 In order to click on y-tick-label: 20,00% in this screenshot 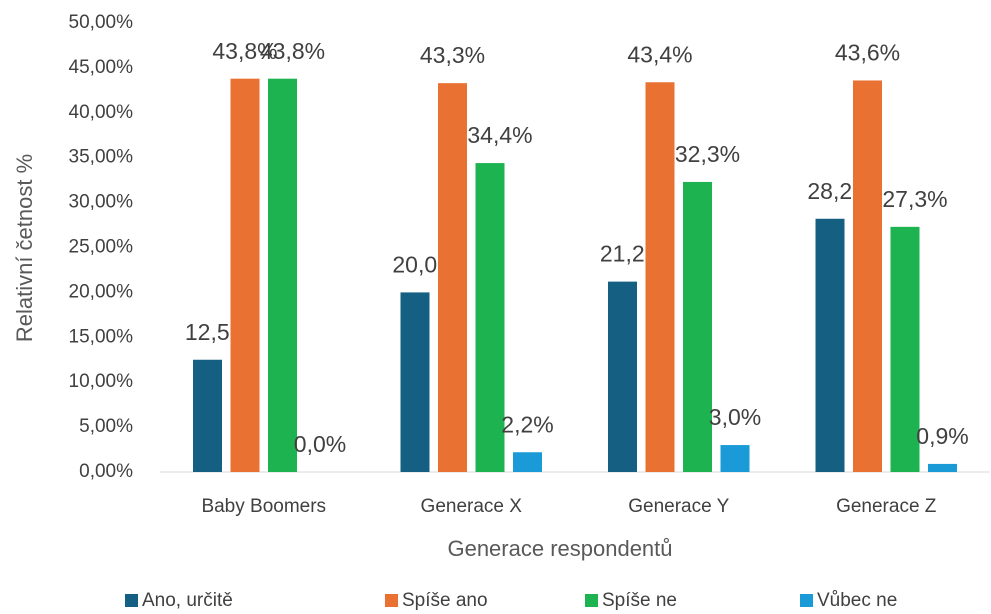, I will do `click(101, 291)`.